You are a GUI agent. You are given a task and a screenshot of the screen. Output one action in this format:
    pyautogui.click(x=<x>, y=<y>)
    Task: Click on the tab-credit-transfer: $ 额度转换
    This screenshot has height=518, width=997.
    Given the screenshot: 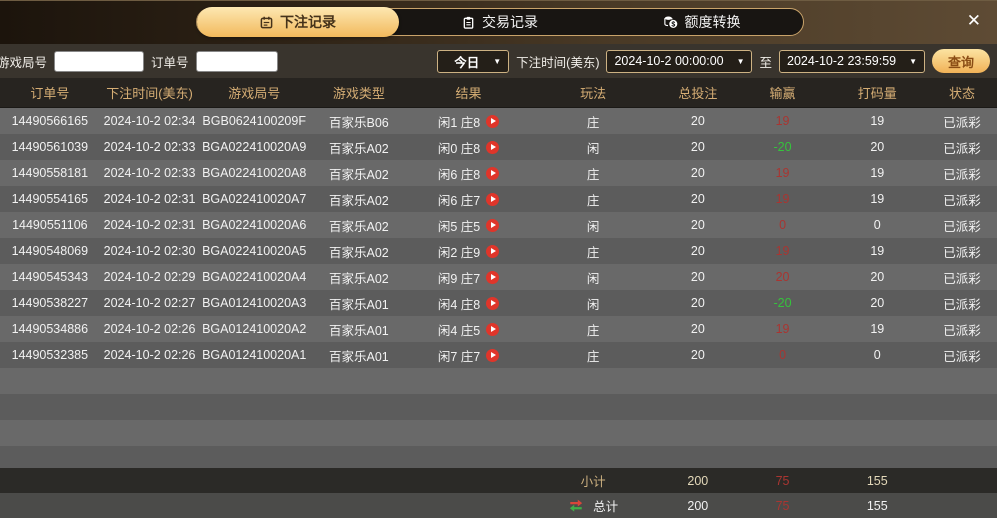 What is the action you would take?
    pyautogui.click(x=702, y=22)
    